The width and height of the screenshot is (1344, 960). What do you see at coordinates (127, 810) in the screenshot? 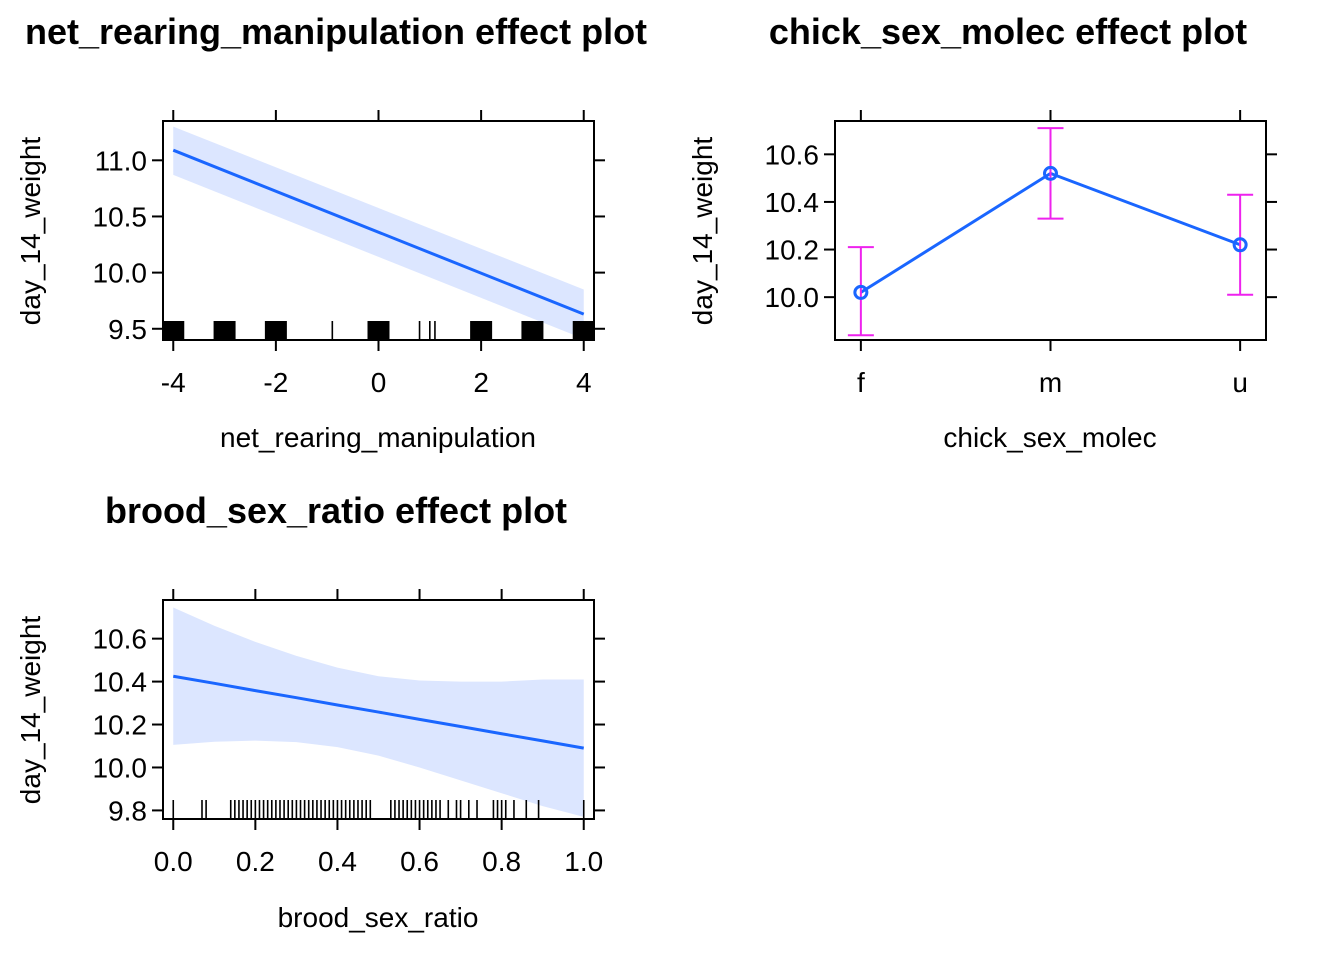
I see `y-tick-label: 9.8` at bounding box center [127, 810].